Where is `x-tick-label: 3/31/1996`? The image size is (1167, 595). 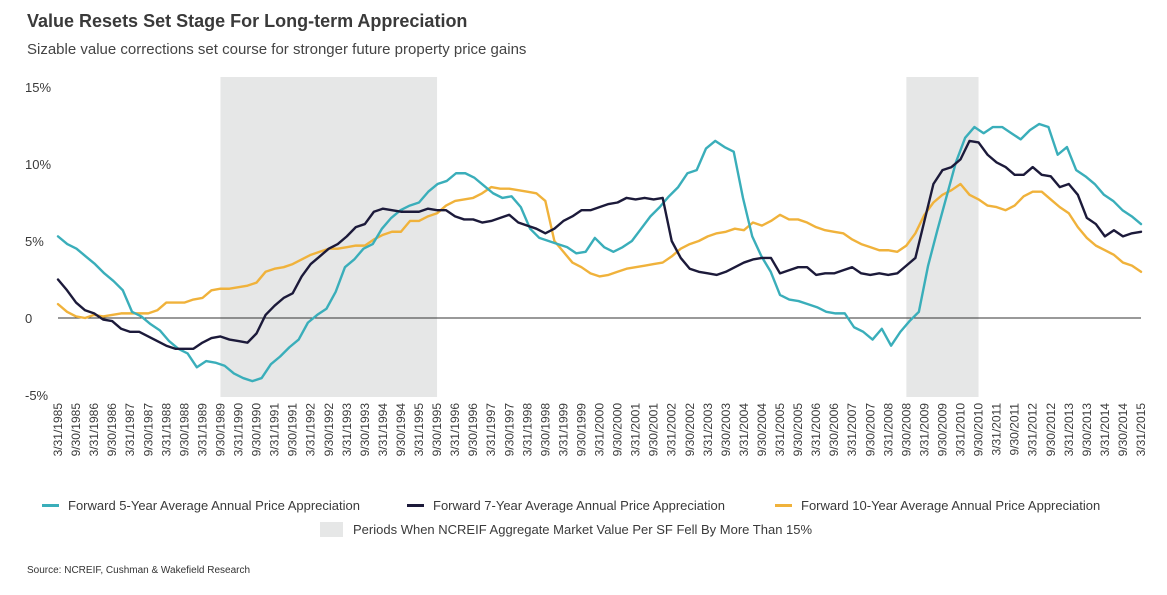 x-tick-label: 3/31/1996 is located at coordinates (455, 430).